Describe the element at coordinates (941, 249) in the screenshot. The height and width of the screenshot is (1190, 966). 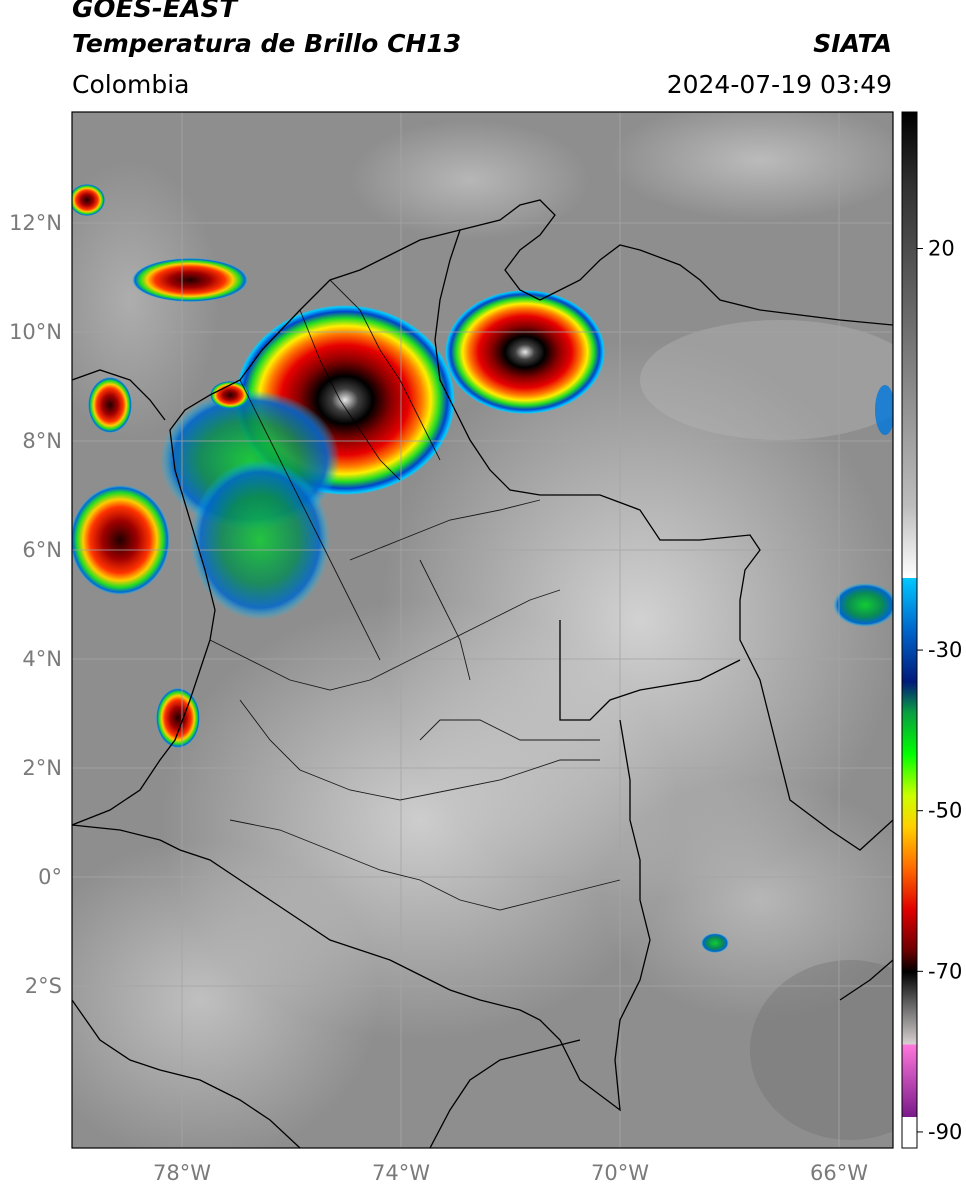
I see `colorbar-label: 20` at that location.